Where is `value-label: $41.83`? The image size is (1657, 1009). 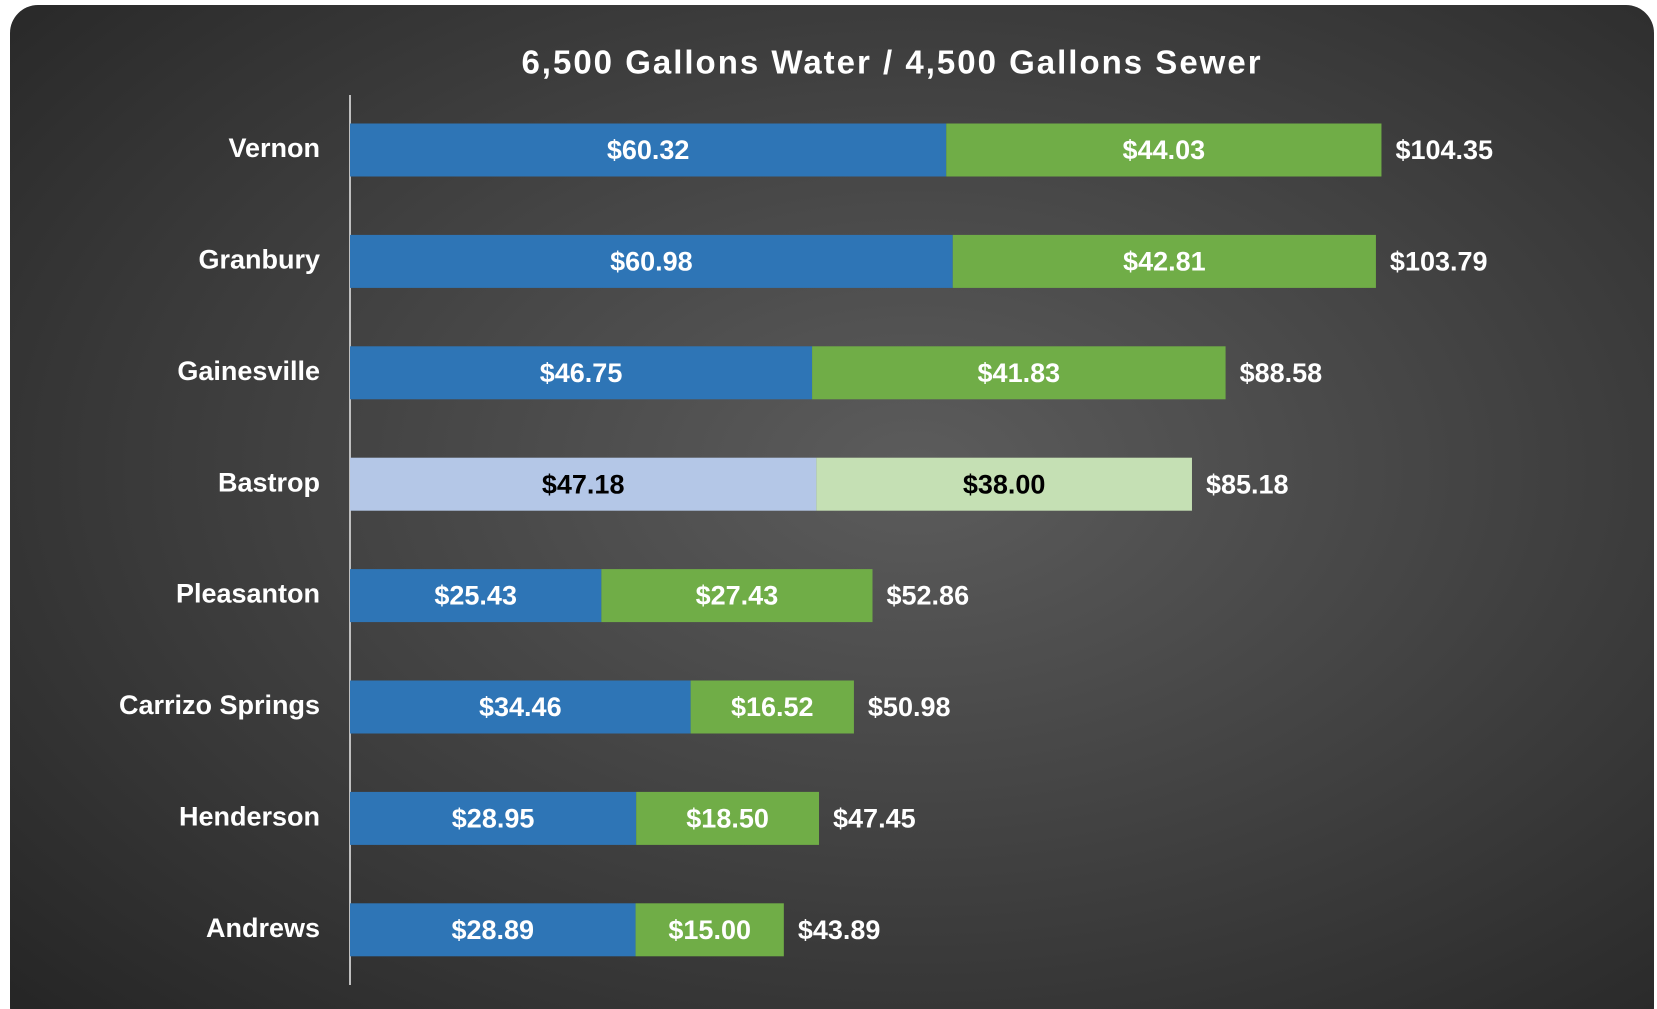 value-label: $41.83 is located at coordinates (1019, 373).